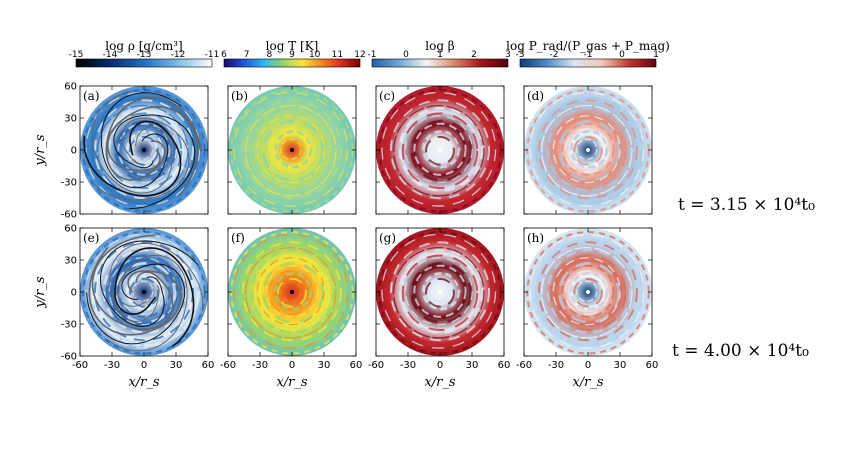  What do you see at coordinates (520, 55) in the screenshot?
I see `colorbar-tick-3-0: -3` at bounding box center [520, 55].